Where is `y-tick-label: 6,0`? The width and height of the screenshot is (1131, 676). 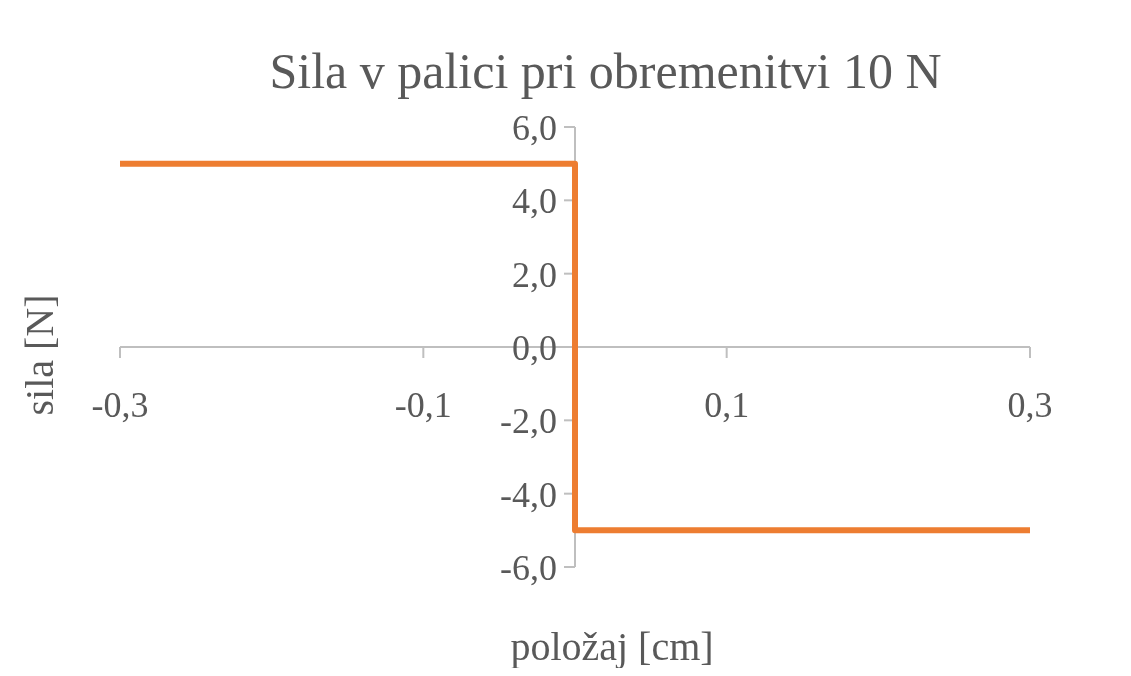
y-tick-label: 6,0 is located at coordinates (534, 128).